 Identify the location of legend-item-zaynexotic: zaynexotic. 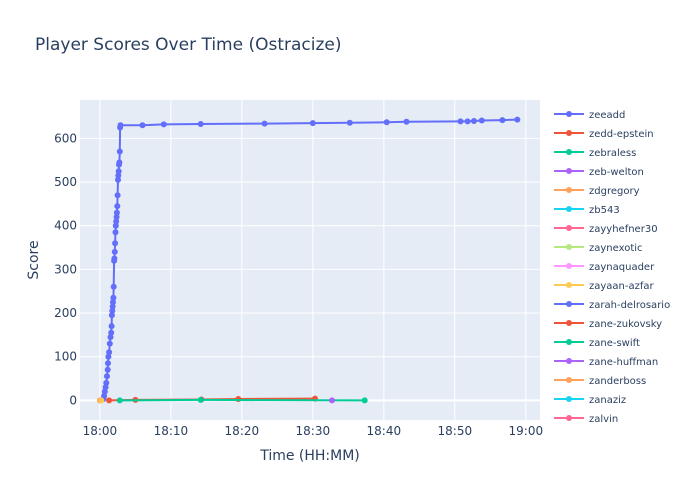
(598, 248).